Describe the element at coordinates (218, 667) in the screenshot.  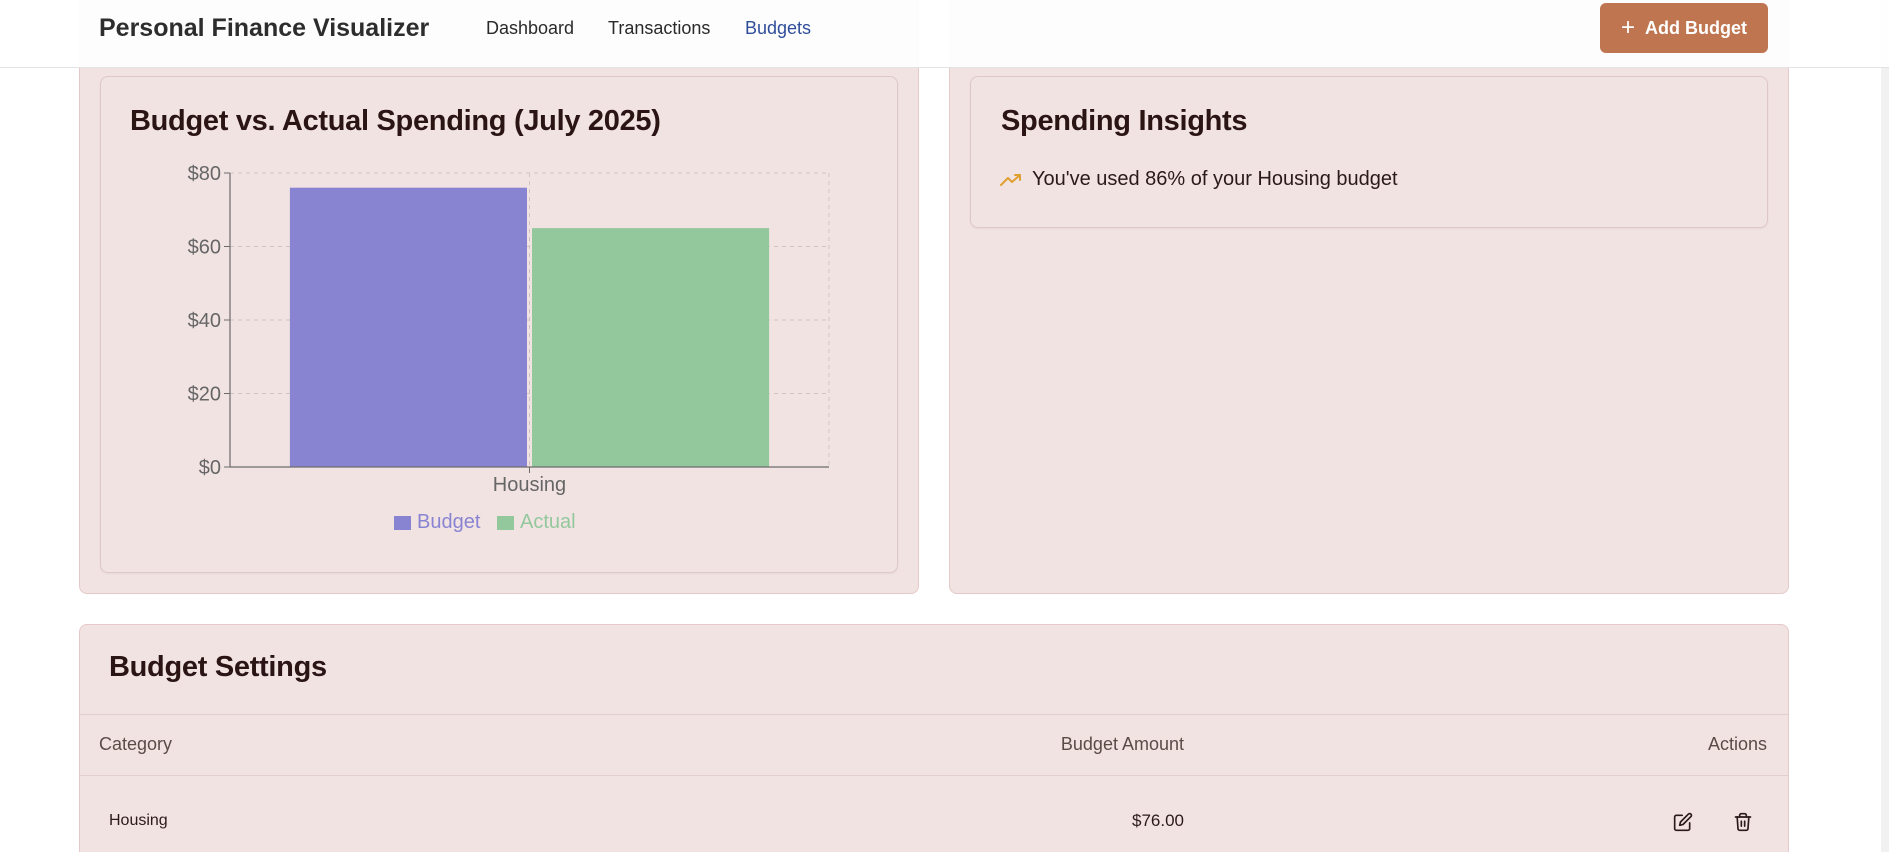
I see `settings-title: Budget Settings` at that location.